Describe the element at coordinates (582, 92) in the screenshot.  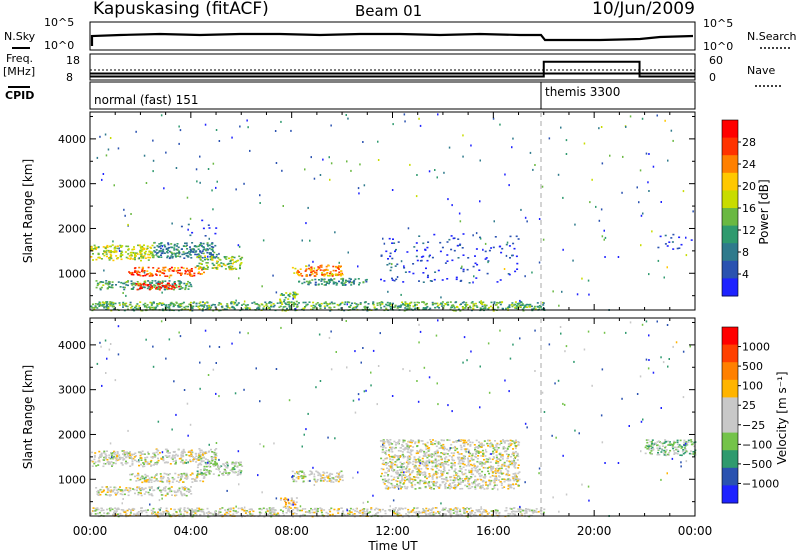
I see `cpid-mode-2: themis 3300` at that location.